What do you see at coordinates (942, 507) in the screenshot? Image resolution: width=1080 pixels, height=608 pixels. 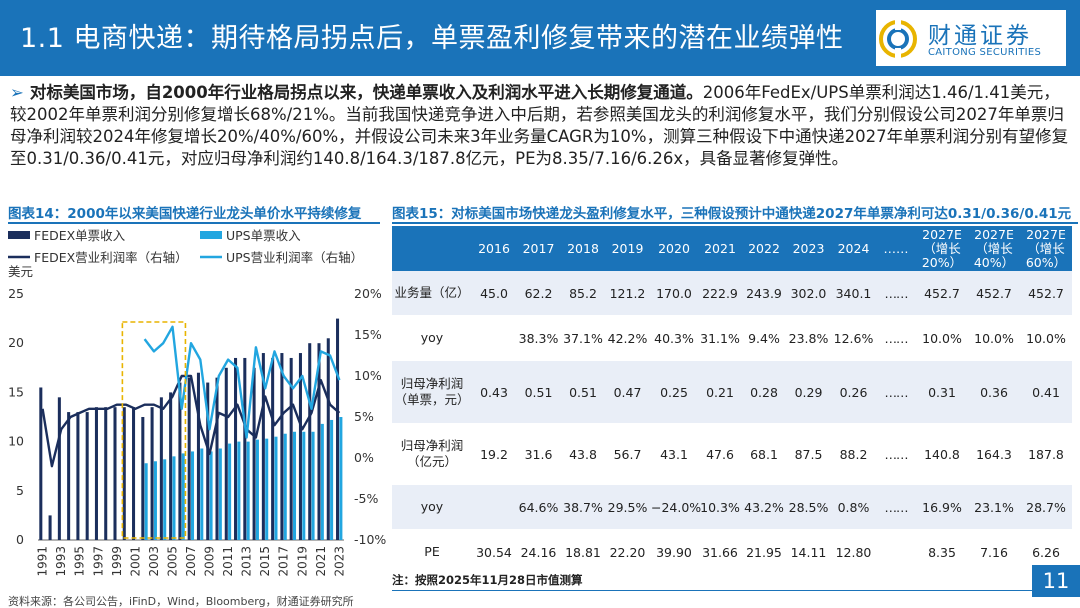 I see `table-cell: 16.9%` at bounding box center [942, 507].